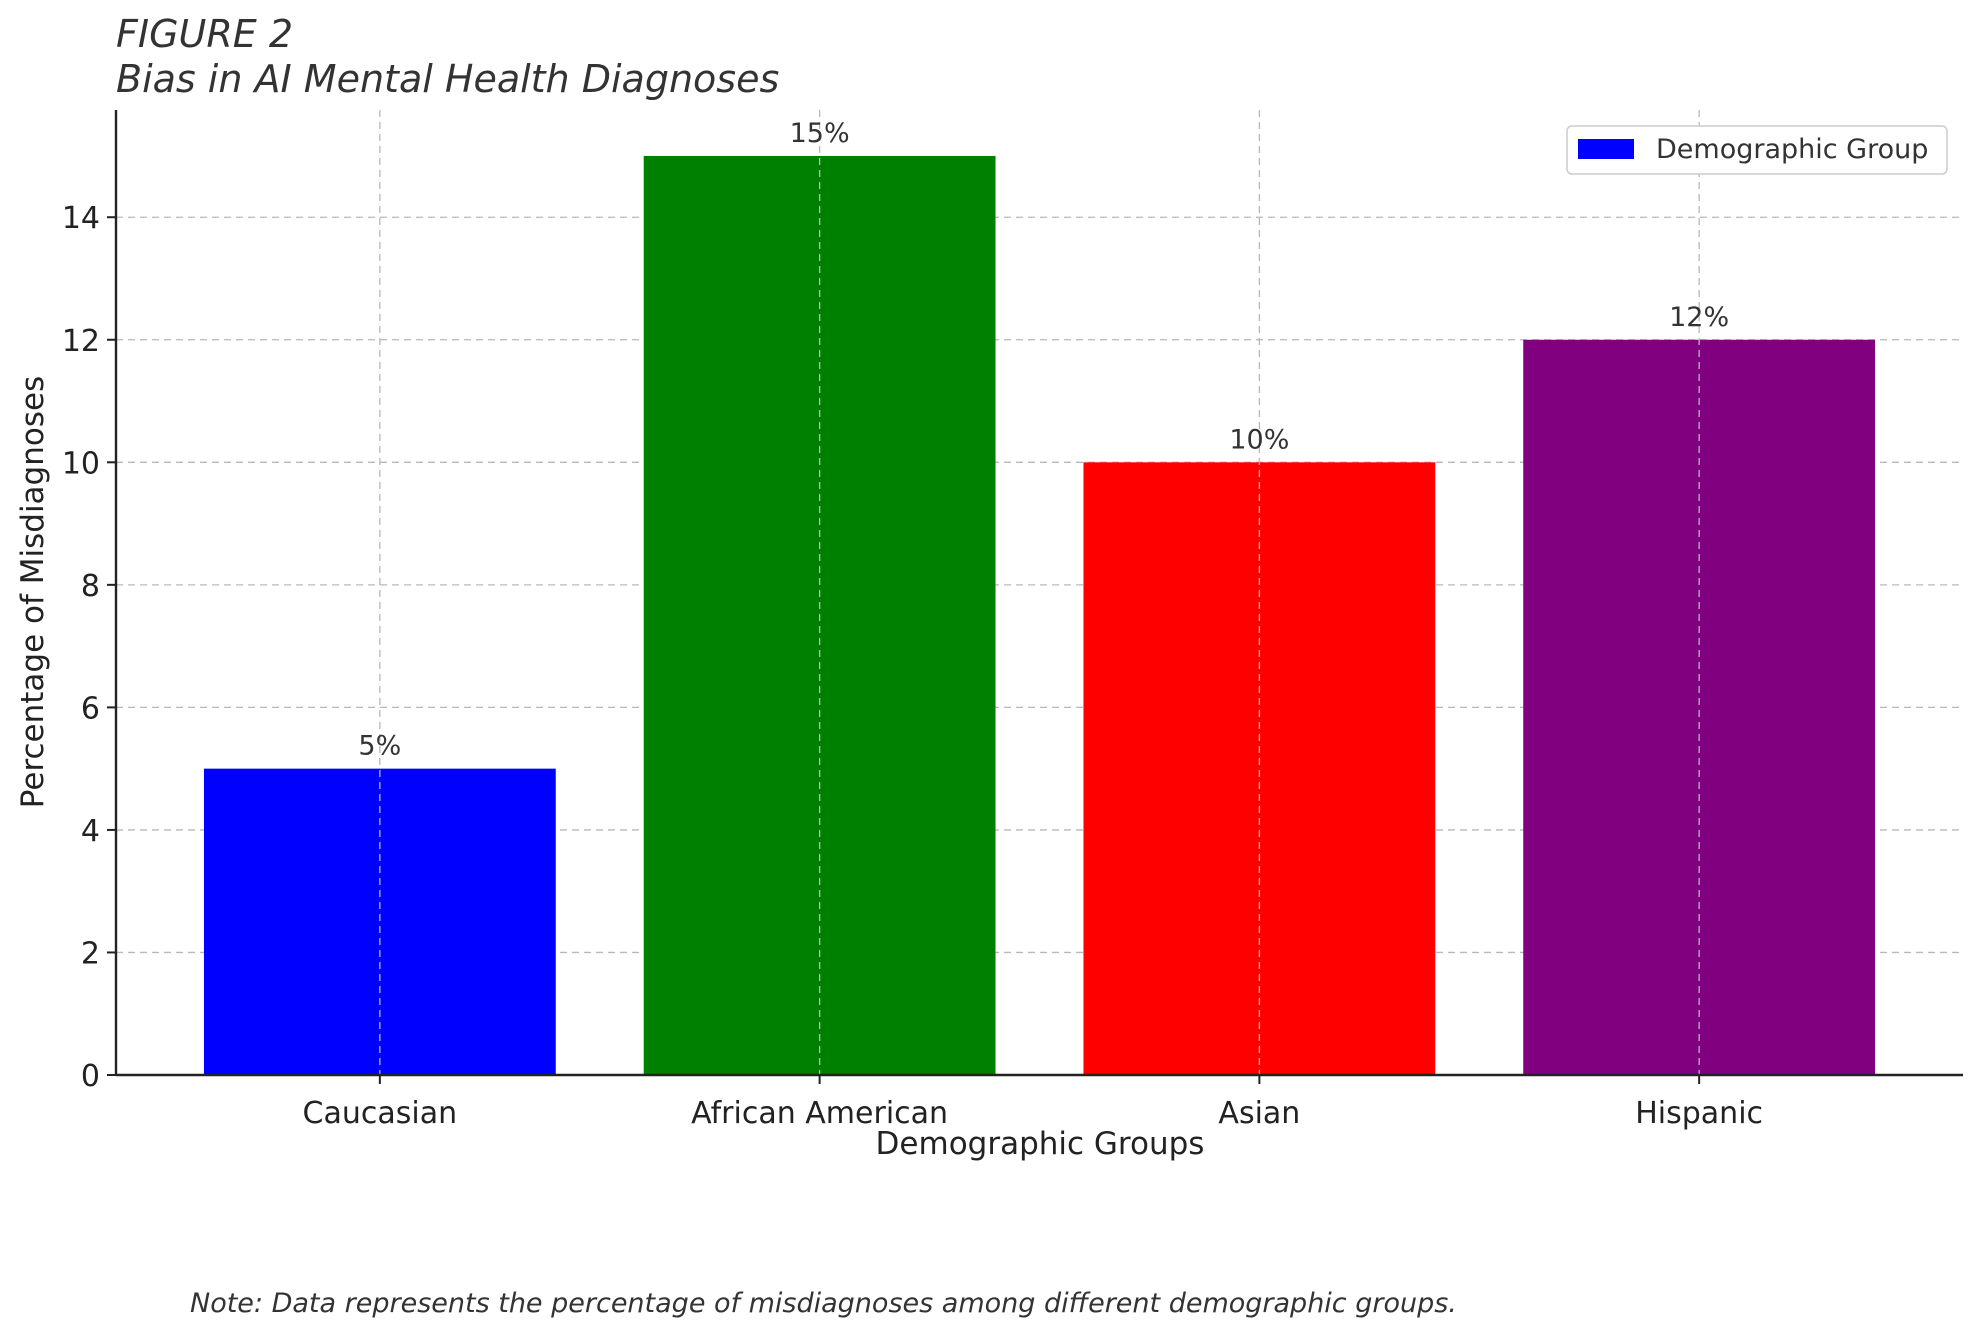 The image size is (1979, 1336). What do you see at coordinates (819, 1113) in the screenshot?
I see `x-tick-label: African American` at bounding box center [819, 1113].